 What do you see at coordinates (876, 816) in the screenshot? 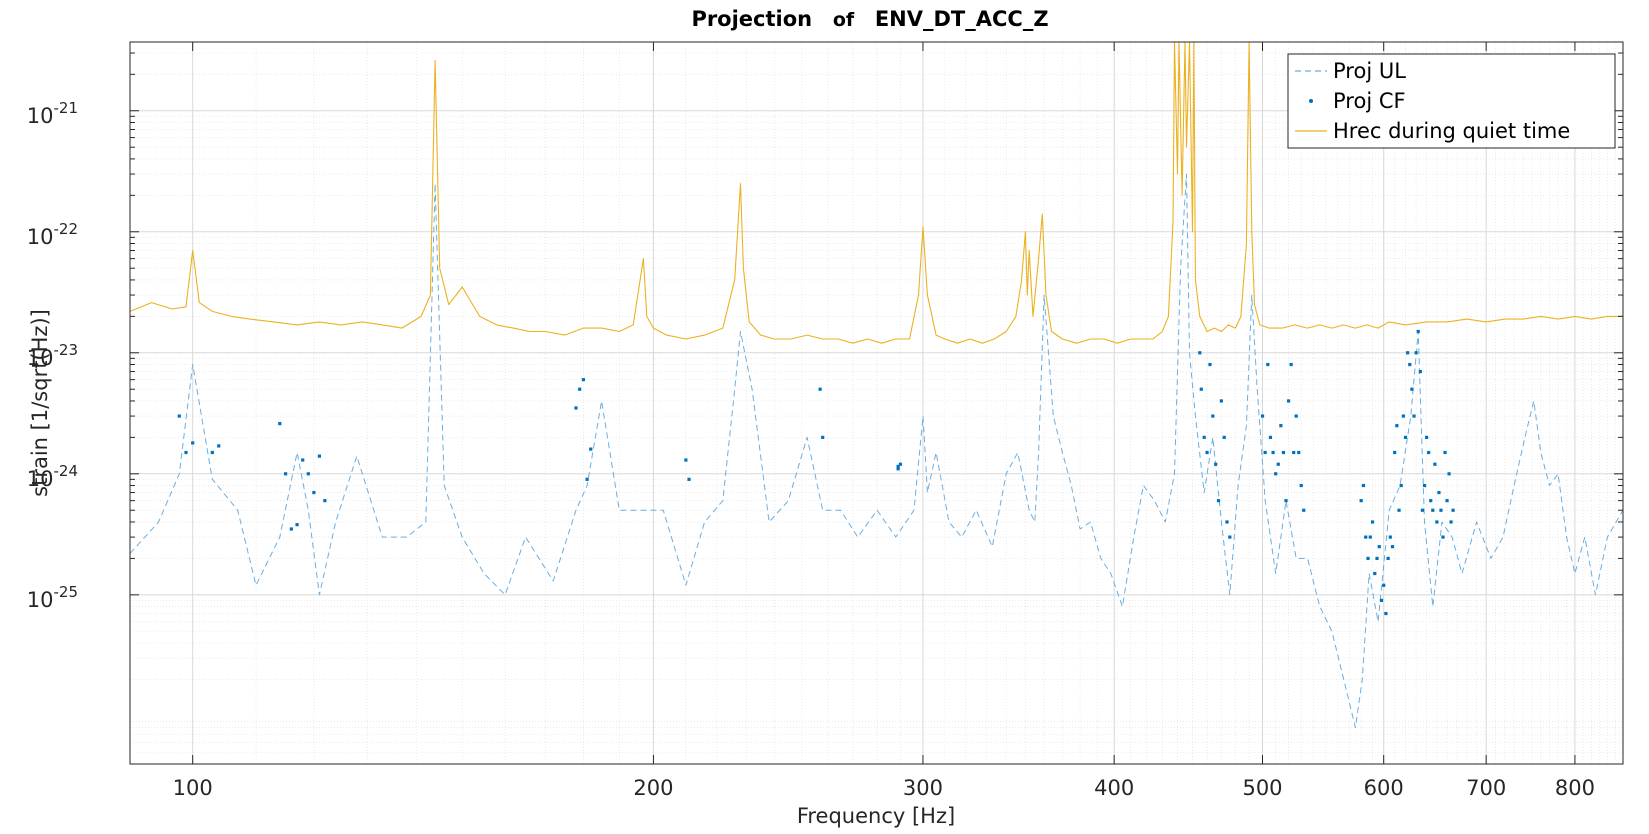
I see `x-axis-label: Frequency [Hz]` at bounding box center [876, 816].